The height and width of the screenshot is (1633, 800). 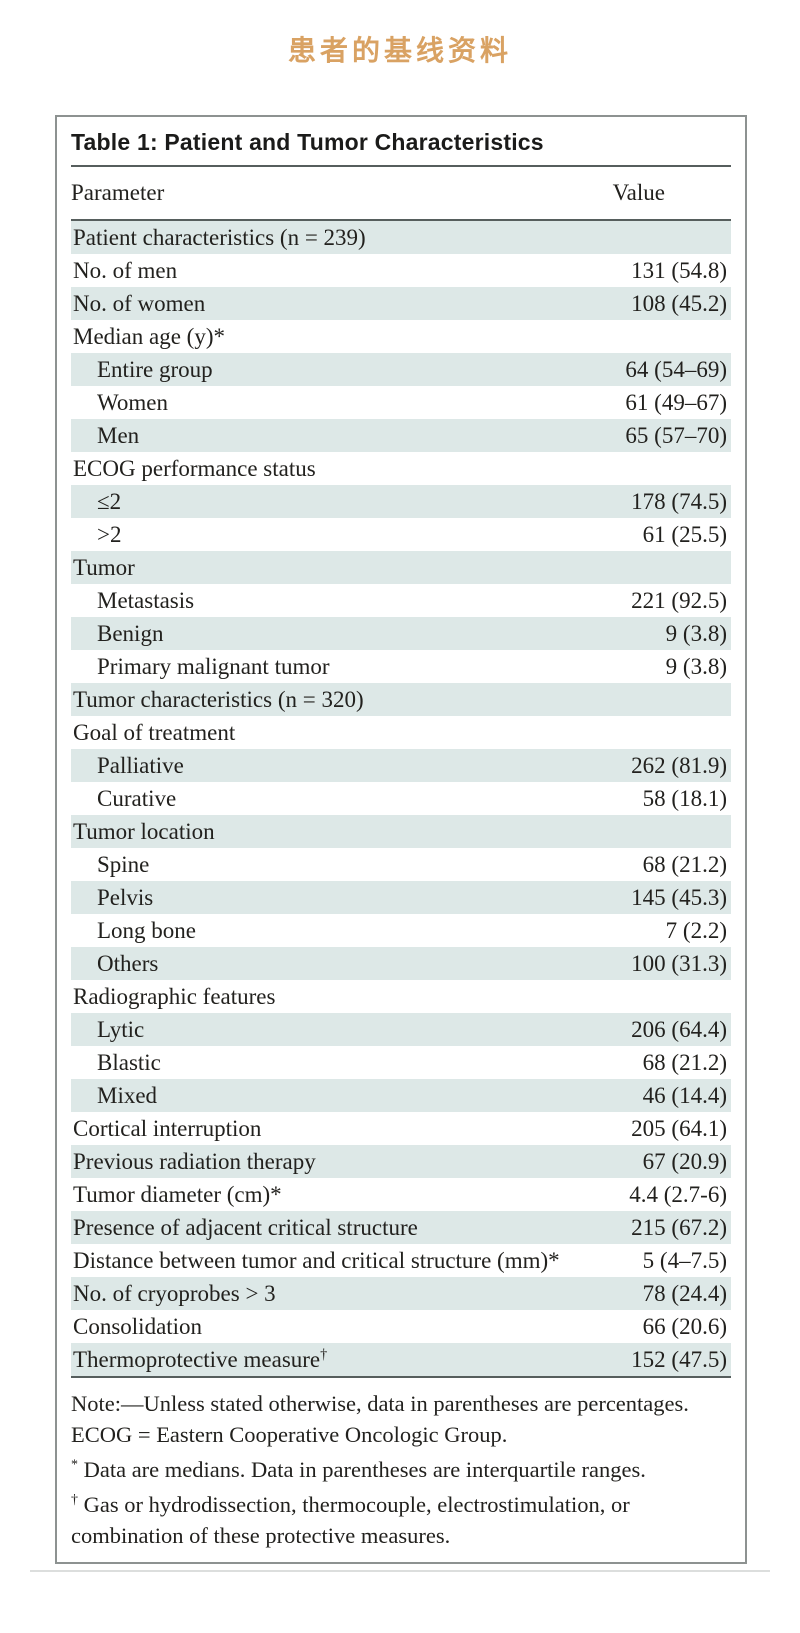 I want to click on row-value: 145 (45.3), so click(x=679, y=897).